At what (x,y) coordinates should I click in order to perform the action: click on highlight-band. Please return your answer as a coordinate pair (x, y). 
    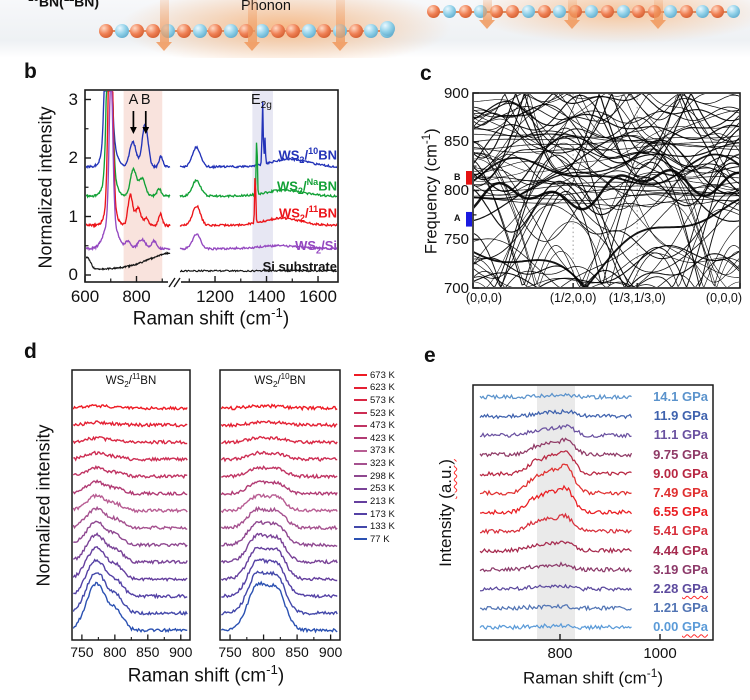
    Looking at the image, I should click on (143, 186).